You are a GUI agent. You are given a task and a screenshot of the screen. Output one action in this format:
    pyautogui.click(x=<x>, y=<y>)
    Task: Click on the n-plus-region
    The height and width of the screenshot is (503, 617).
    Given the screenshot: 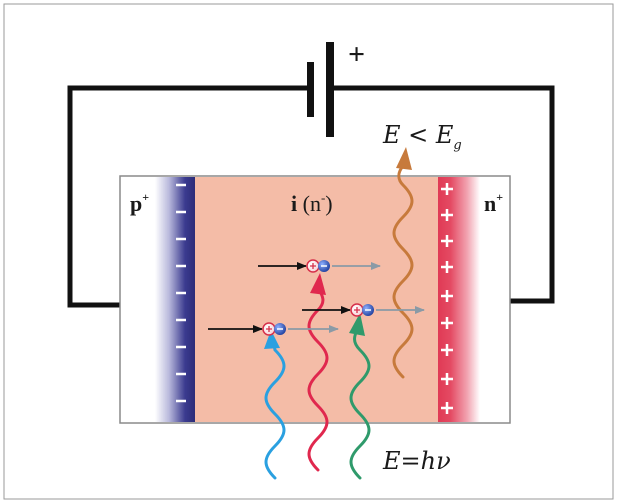 What is the action you would take?
    pyautogui.click(x=459, y=299)
    